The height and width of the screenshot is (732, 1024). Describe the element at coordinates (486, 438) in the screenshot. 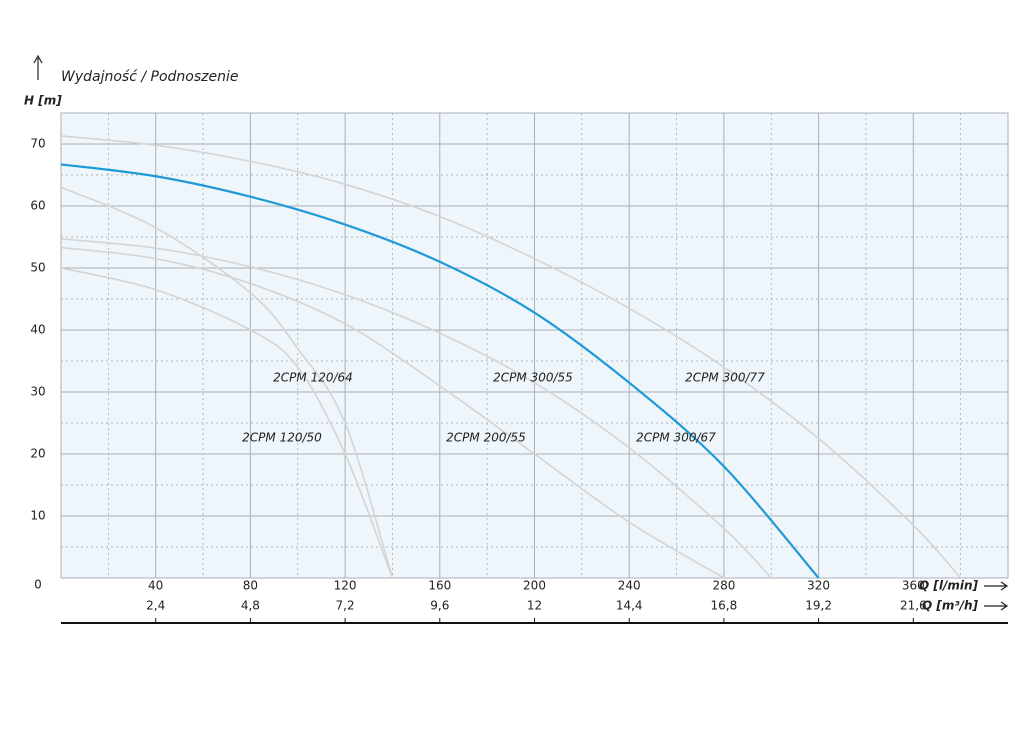

I see `curve-label: 2CPM 200/55` at that location.